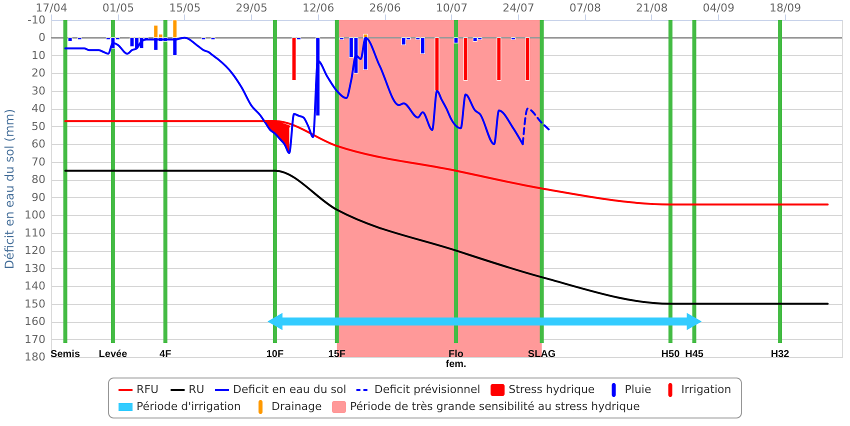 This screenshot has height=426, width=850. I want to click on x-tick-label: 26/06, so click(385, 8).